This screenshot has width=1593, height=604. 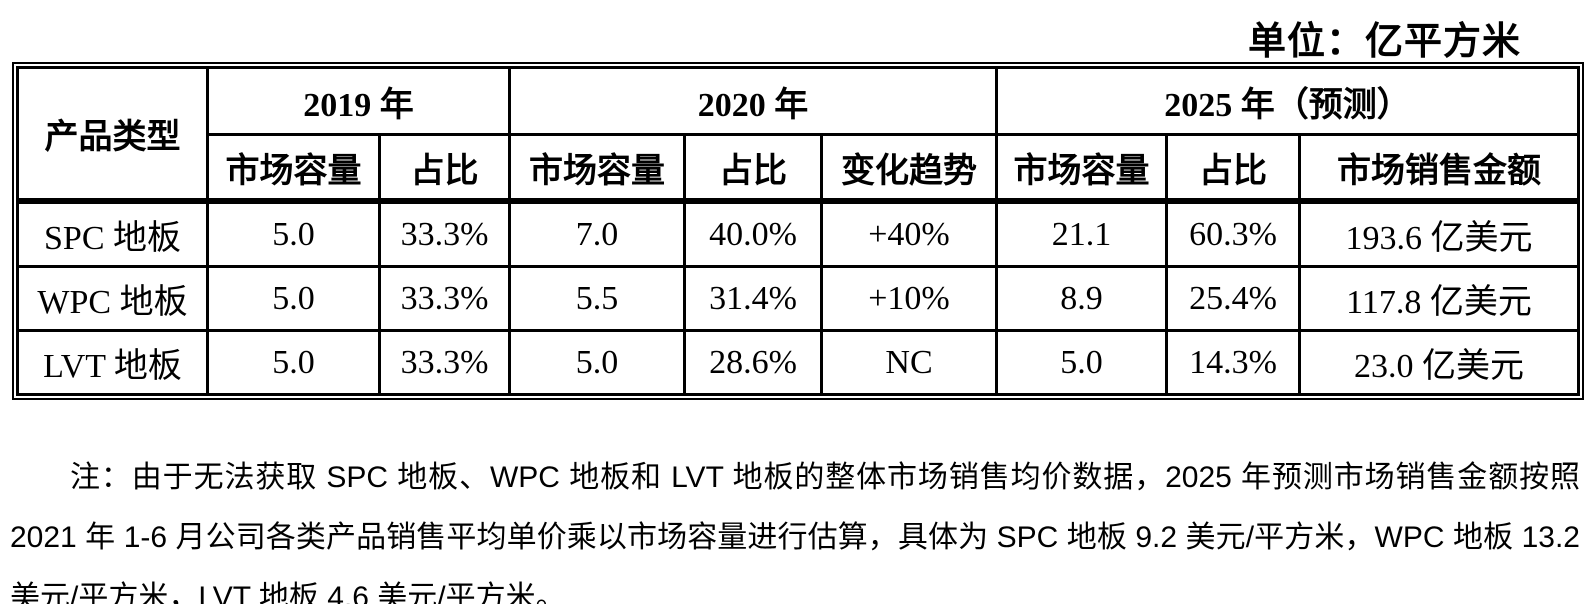 What do you see at coordinates (1082, 168) in the screenshot?
I see `col-header-2025-capacity: 市场容量` at bounding box center [1082, 168].